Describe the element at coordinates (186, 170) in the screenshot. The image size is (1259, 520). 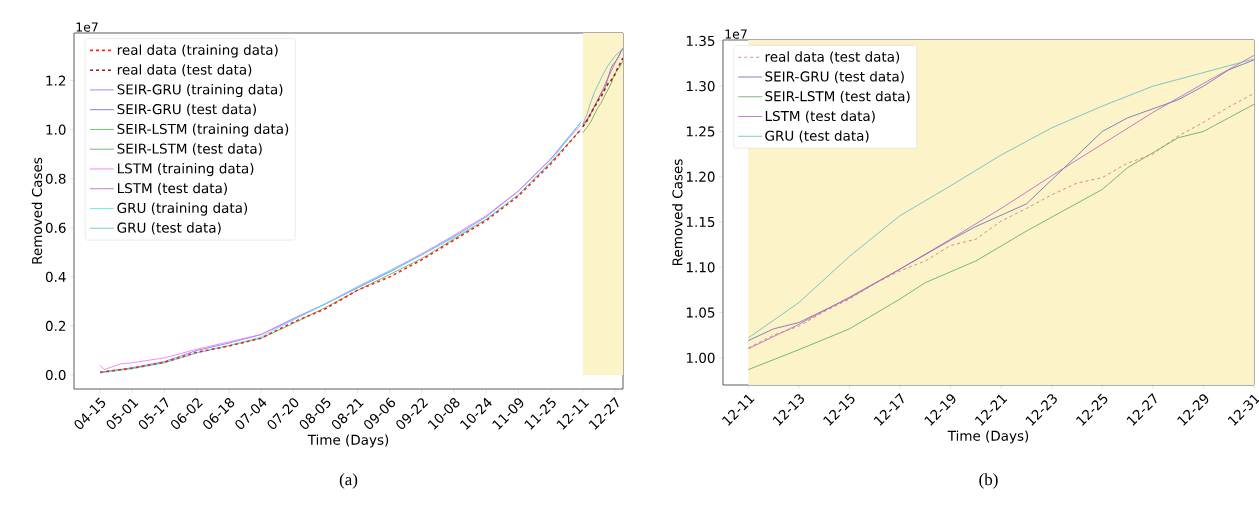
I see `legend-label: LSTM (training data)` at that location.